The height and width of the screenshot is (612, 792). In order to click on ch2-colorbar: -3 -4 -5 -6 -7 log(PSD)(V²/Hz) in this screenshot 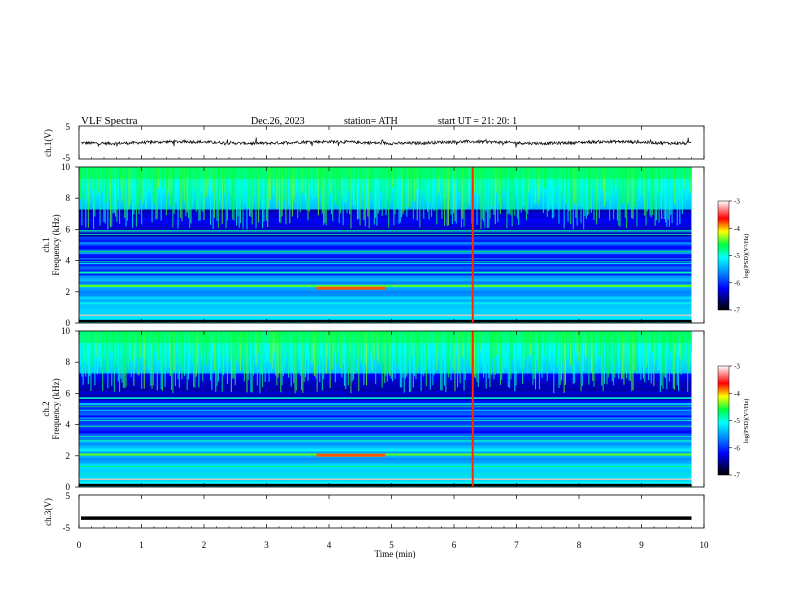, I will do `click(733, 421)`.